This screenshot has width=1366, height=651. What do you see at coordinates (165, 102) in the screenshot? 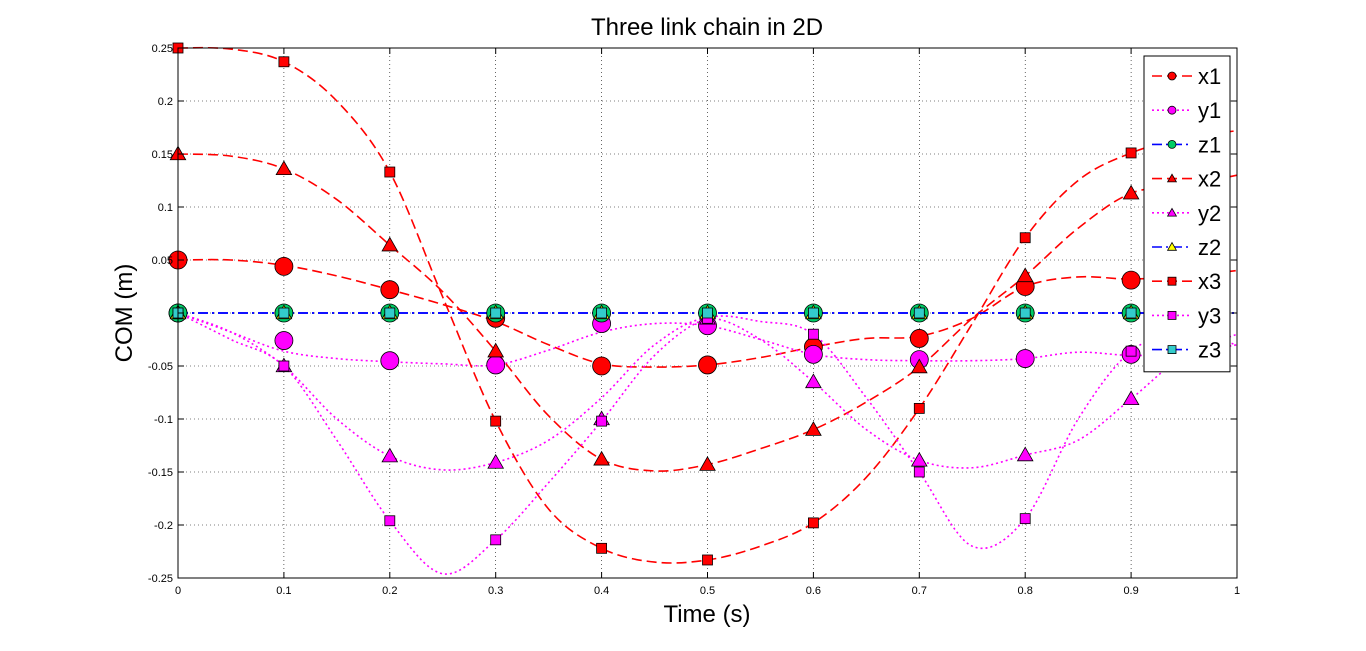
I see `y-tick-label: 0.2` at bounding box center [165, 102].